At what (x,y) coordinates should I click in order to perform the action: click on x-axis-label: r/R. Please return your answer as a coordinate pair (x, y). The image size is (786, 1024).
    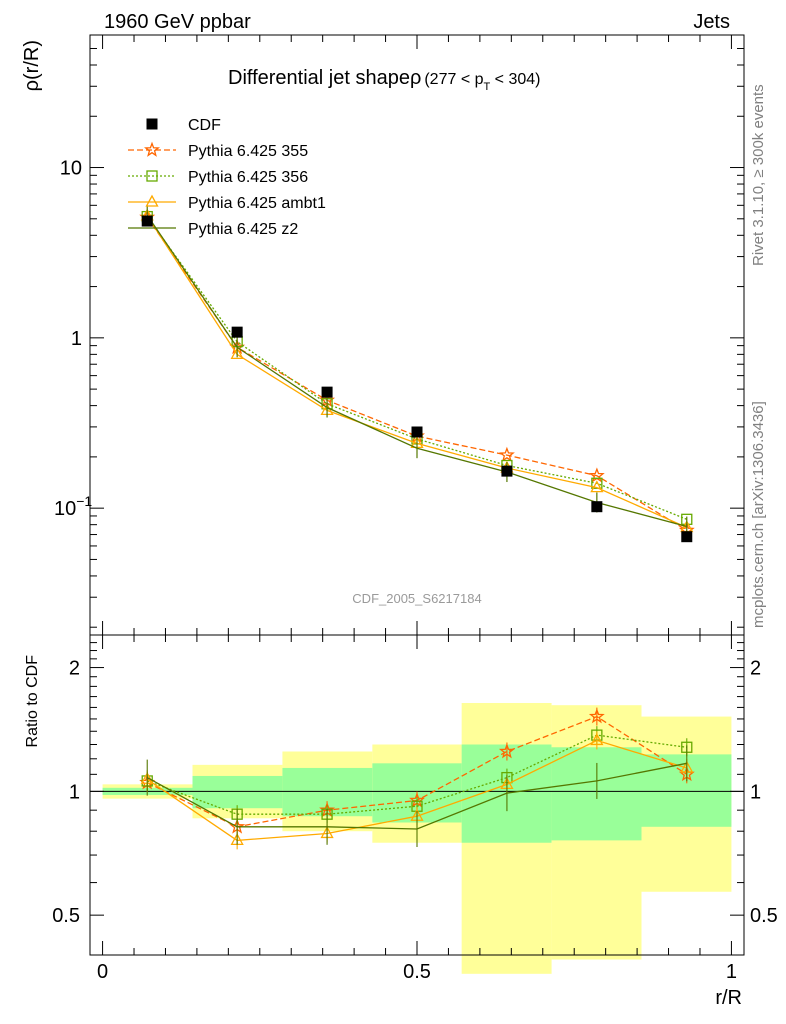
    Looking at the image, I should click on (728, 998).